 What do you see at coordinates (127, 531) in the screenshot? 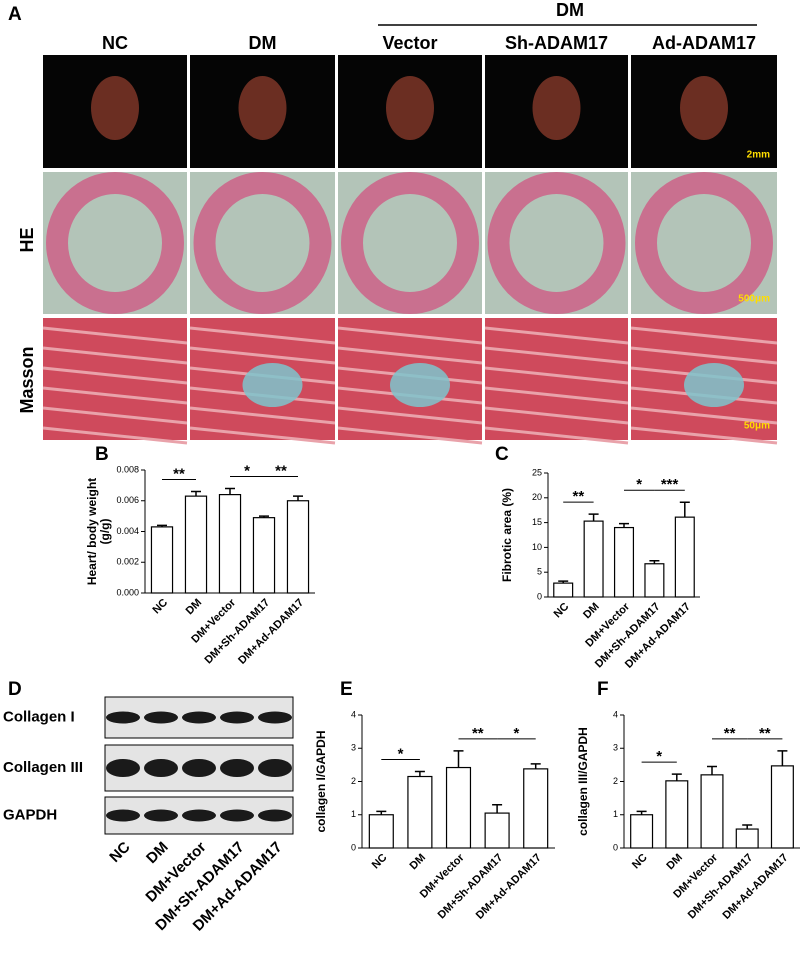
I see `y-tick-label: 0.004` at bounding box center [127, 531].